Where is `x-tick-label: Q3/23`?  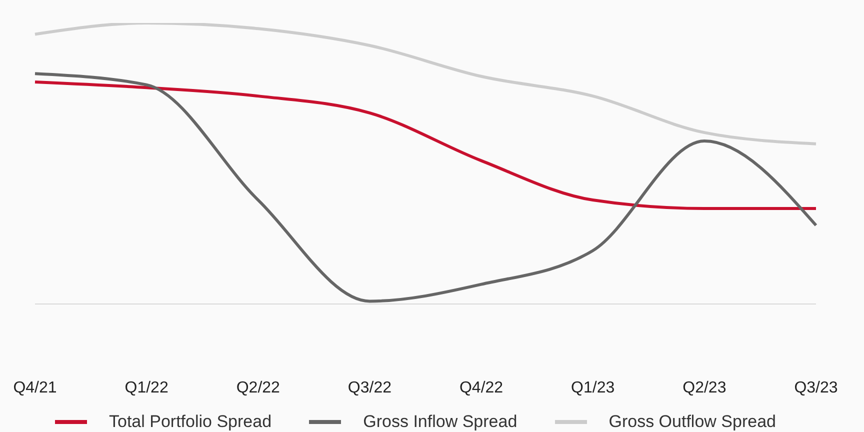 x-tick-label: Q3/23 is located at coordinates (816, 387).